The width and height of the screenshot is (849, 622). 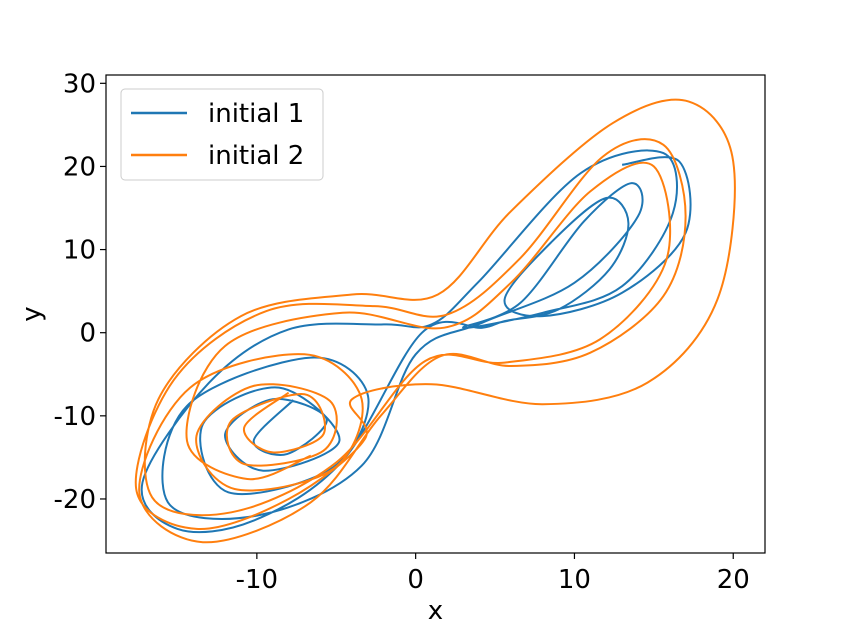 I want to click on x-tick-label: 10, so click(x=574, y=580).